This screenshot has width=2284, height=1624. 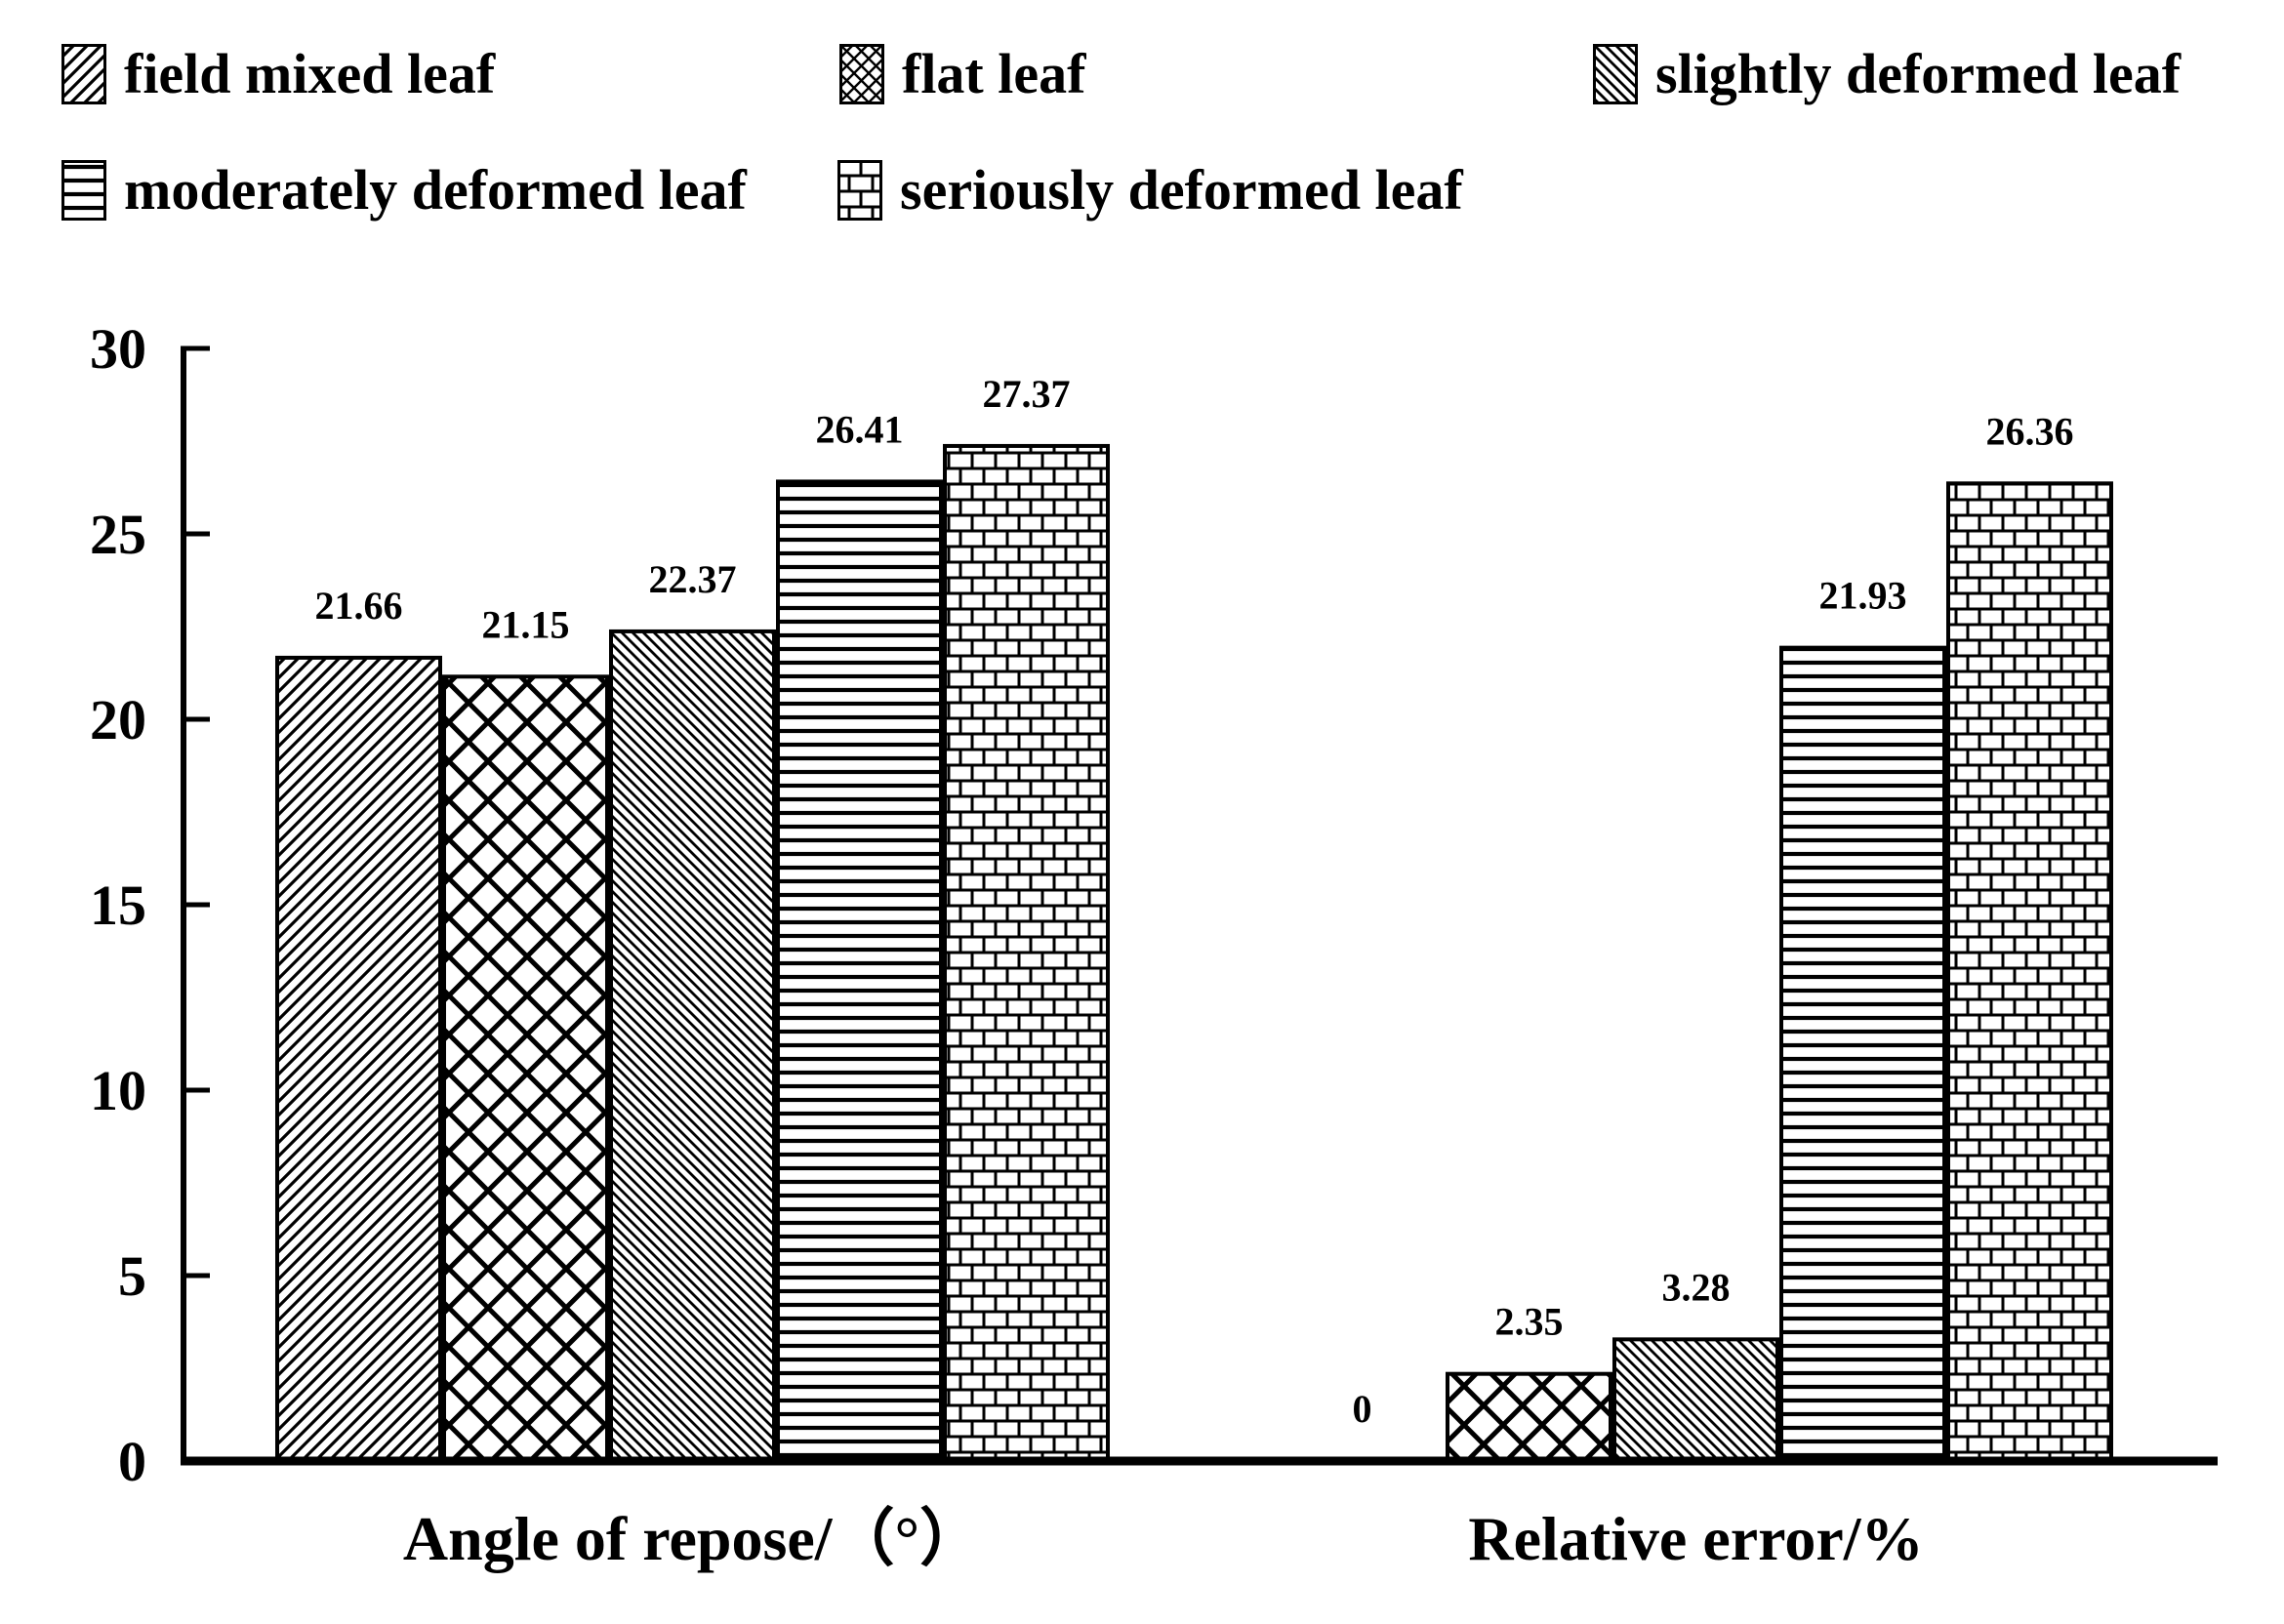 I want to click on y-tick-label: 0, so click(x=132, y=1461).